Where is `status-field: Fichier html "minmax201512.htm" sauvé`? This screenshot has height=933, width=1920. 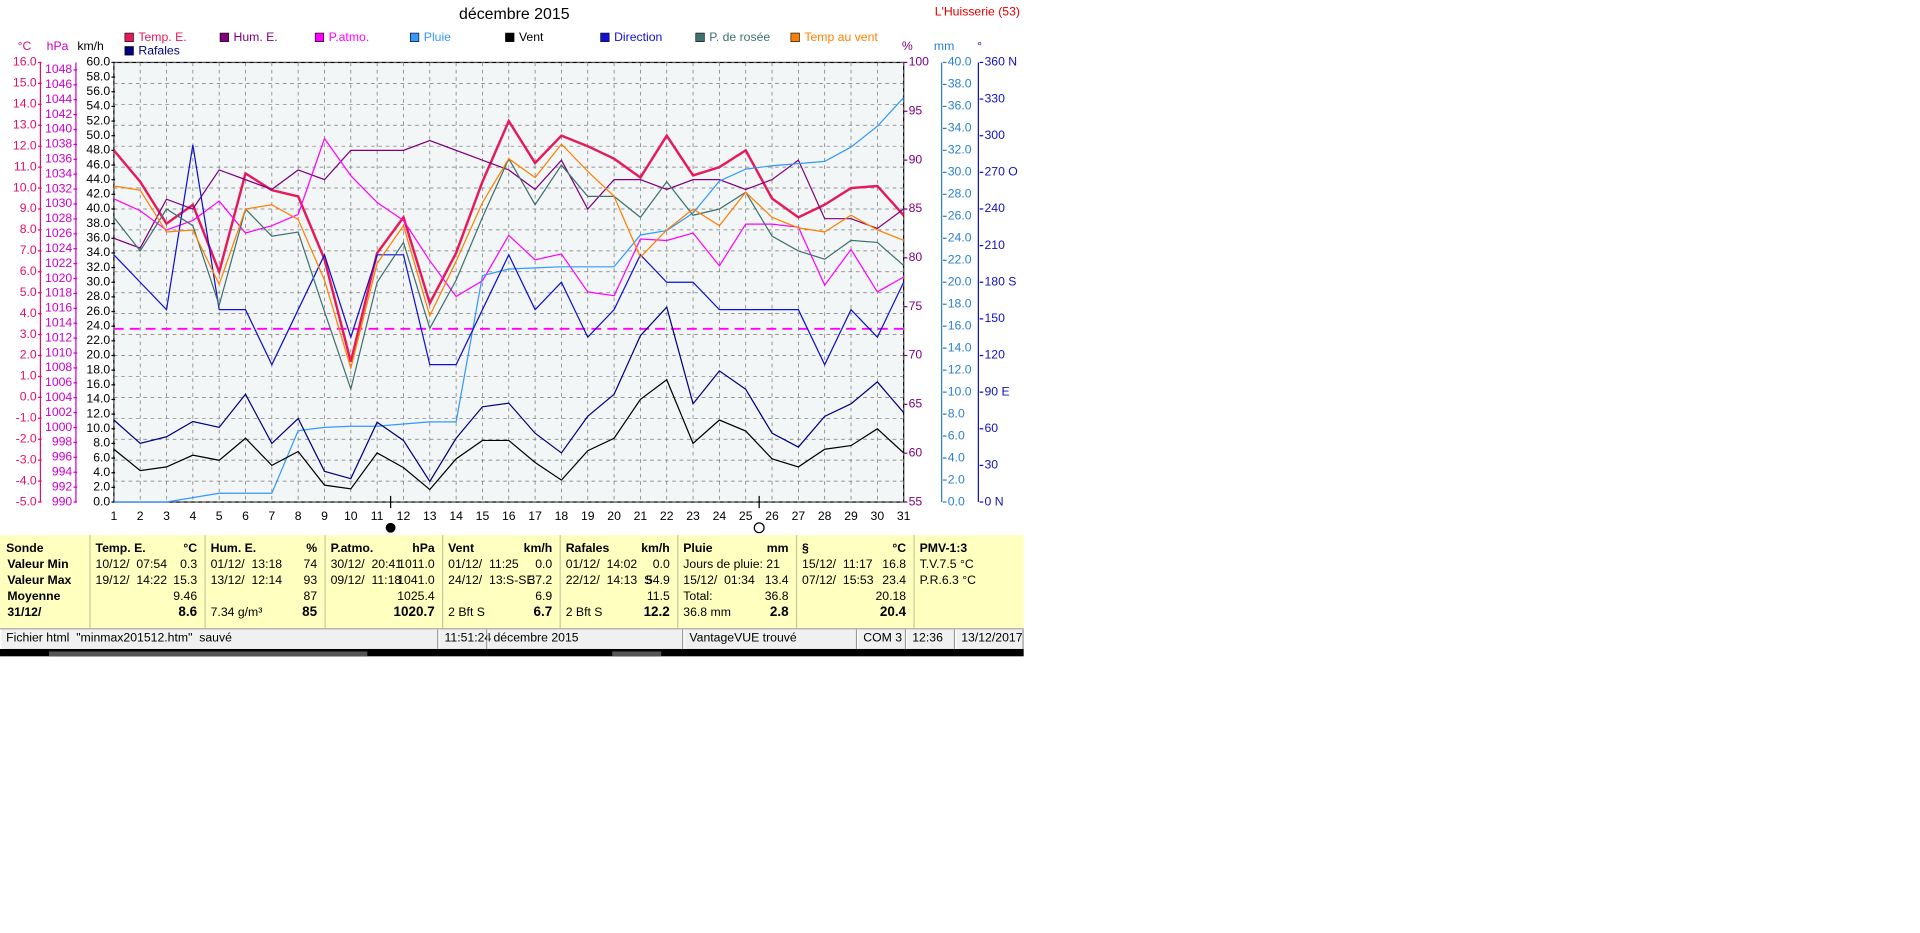 status-field: Fichier html "minmax201512.htm" sauvé is located at coordinates (219, 639).